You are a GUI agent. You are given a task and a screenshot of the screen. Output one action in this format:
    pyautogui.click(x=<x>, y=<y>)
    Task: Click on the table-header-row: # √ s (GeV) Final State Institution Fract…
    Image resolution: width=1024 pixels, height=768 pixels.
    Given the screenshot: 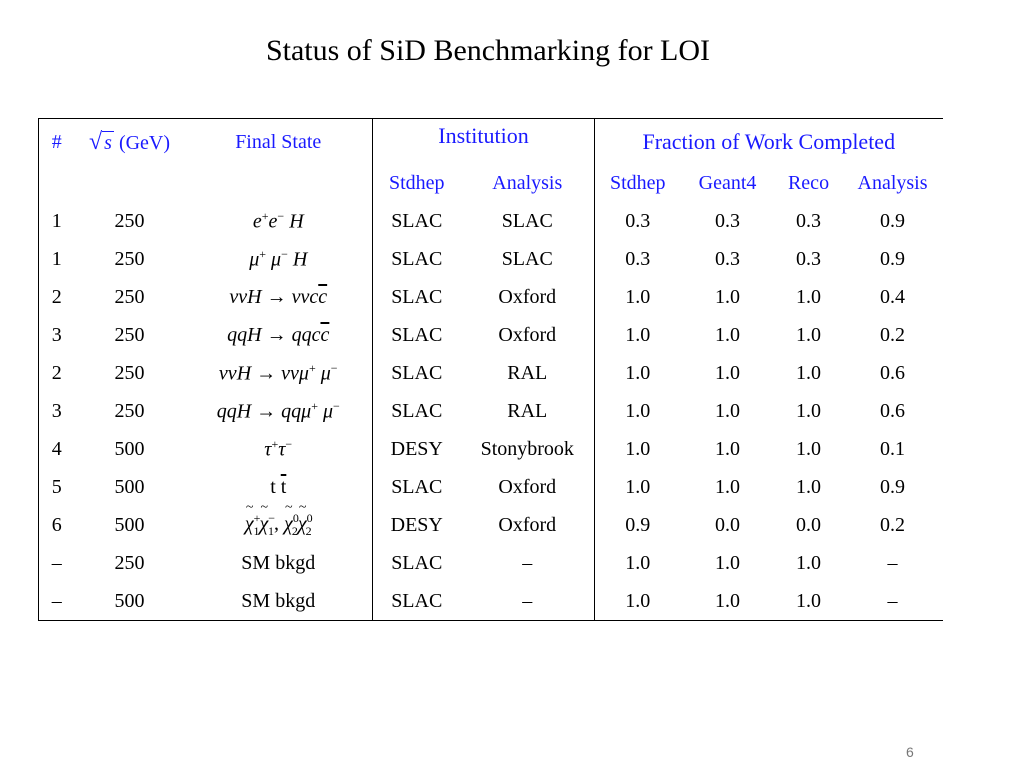 What is the action you would take?
    pyautogui.click(x=490, y=141)
    